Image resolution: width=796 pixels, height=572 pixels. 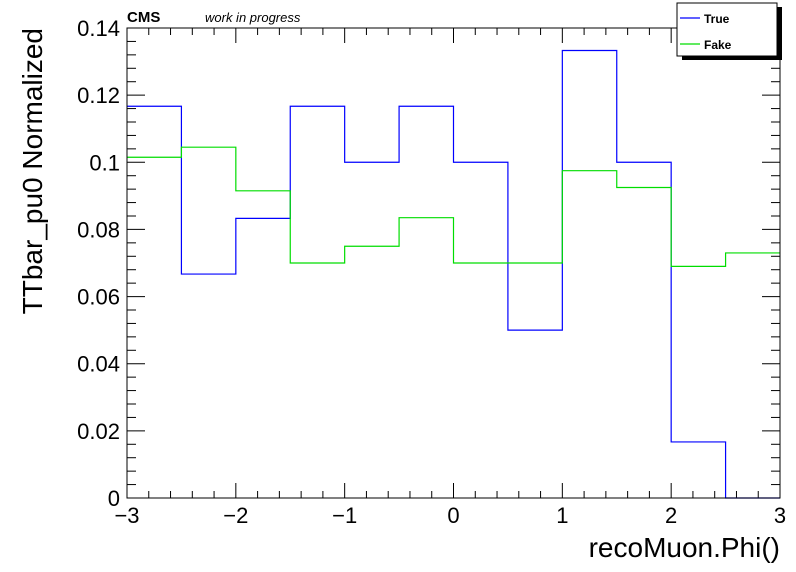 I want to click on y-tick-label: 0.02, so click(x=98, y=431).